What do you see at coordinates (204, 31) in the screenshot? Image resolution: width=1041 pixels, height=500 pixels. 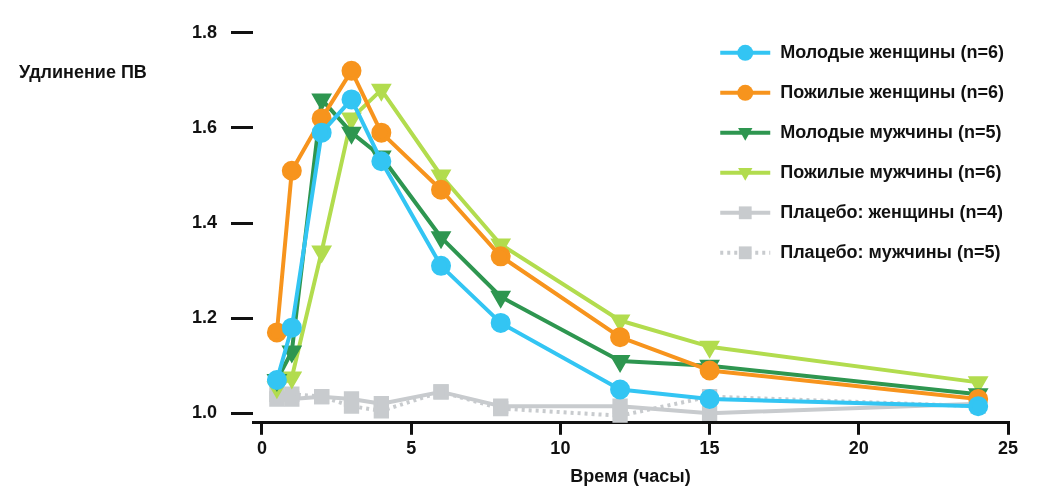 I see `y-tick-label: 1.8` at bounding box center [204, 31].